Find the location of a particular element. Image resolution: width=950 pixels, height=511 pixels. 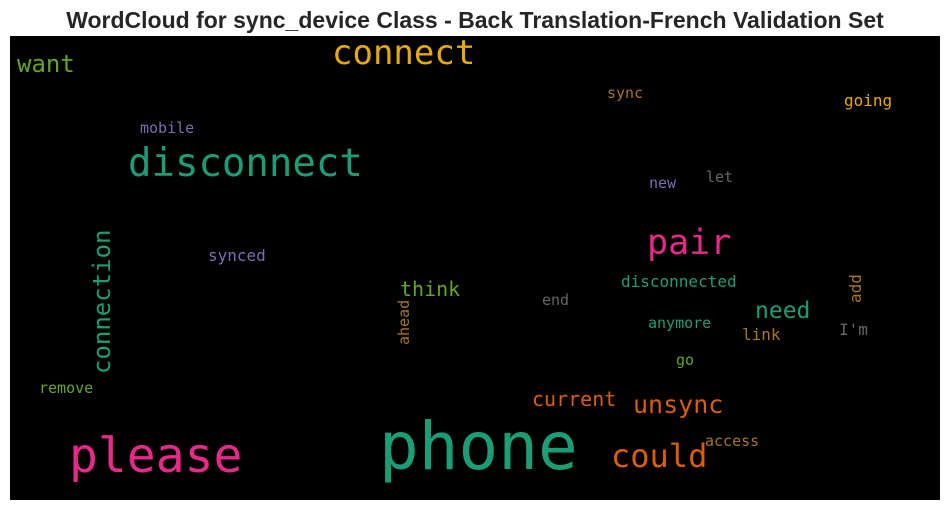

word-going: going is located at coordinates (868, 100).